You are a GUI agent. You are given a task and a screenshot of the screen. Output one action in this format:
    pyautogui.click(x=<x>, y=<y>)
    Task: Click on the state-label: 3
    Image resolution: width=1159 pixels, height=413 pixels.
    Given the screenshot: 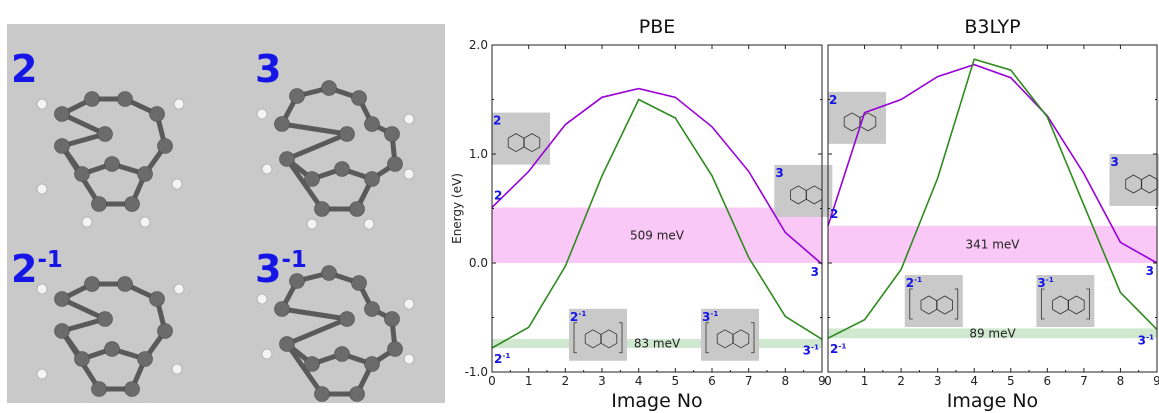 What is the action you would take?
    pyautogui.click(x=815, y=272)
    